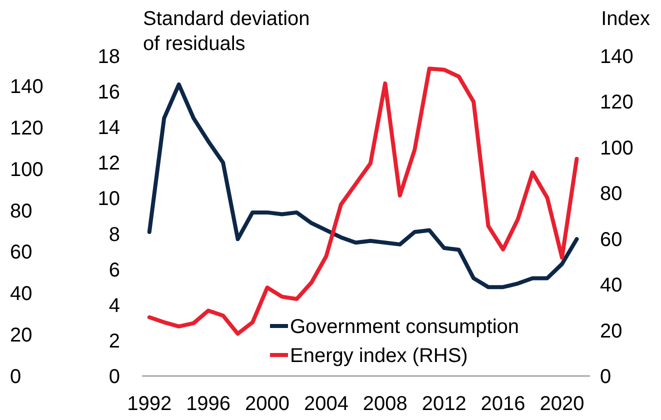 Image resolution: width=661 pixels, height=420 pixels. What do you see at coordinates (109, 93) in the screenshot?
I see `y-tick-label: 16` at bounding box center [109, 93].